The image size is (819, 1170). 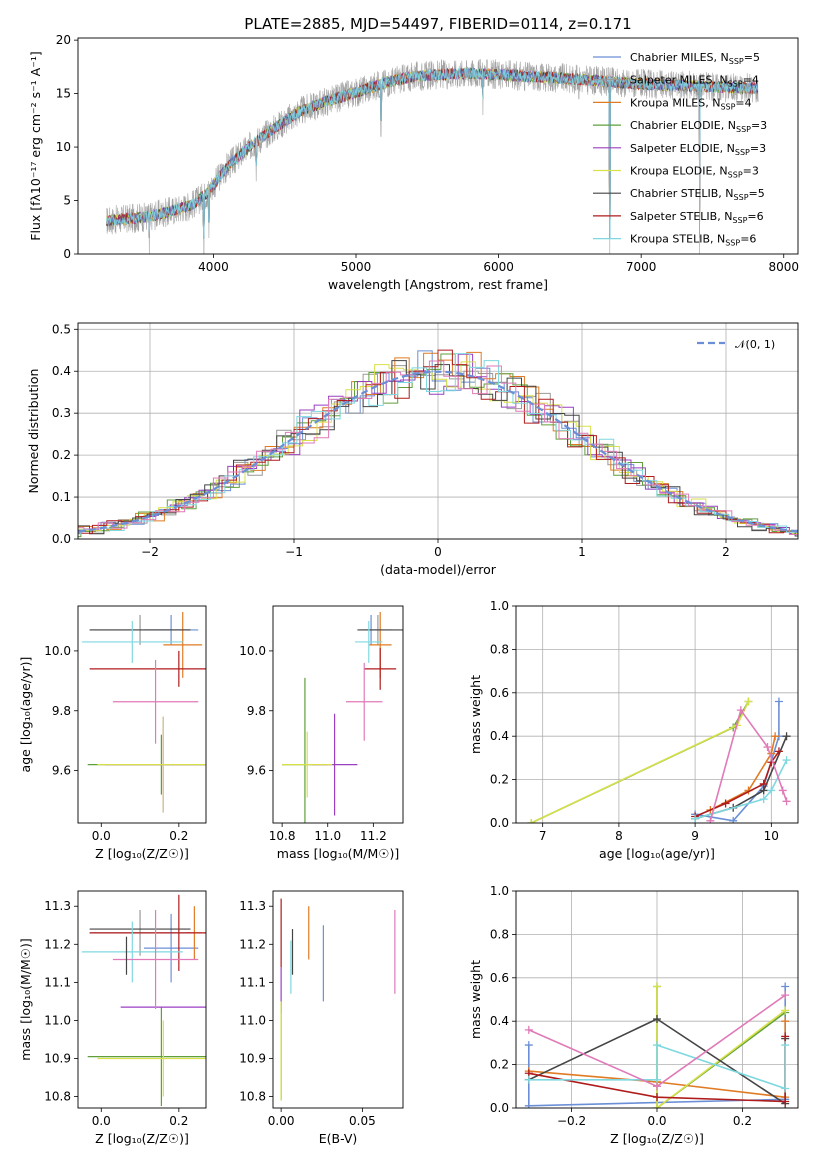 I want to click on x-tick-label: 8000, so click(x=783, y=267).